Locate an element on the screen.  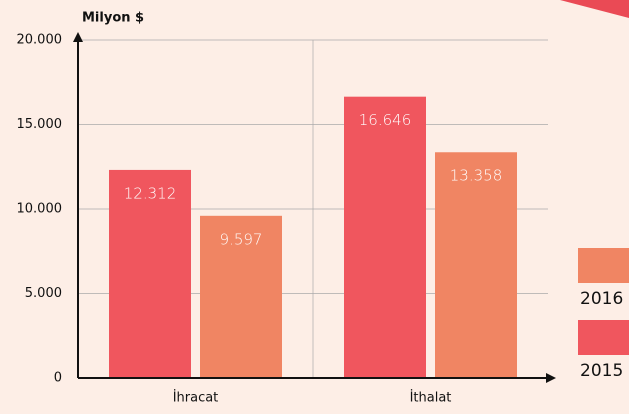
x-tick-label: İhracat is located at coordinates (196, 398).